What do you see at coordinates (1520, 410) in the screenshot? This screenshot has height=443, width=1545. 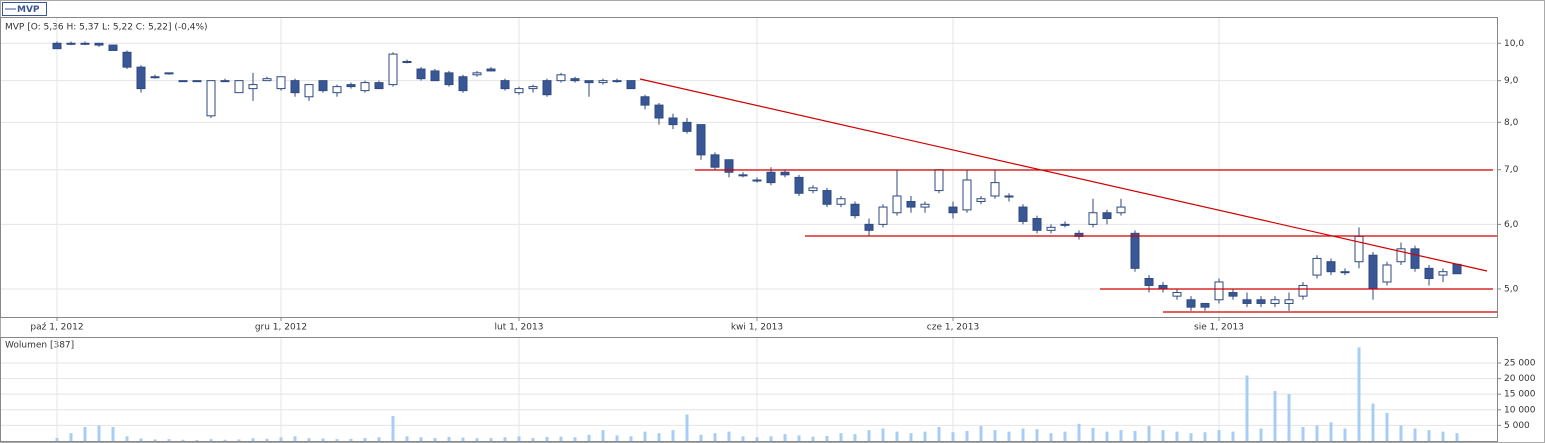 I see `y-tick-label: 10 000` at bounding box center [1520, 410].